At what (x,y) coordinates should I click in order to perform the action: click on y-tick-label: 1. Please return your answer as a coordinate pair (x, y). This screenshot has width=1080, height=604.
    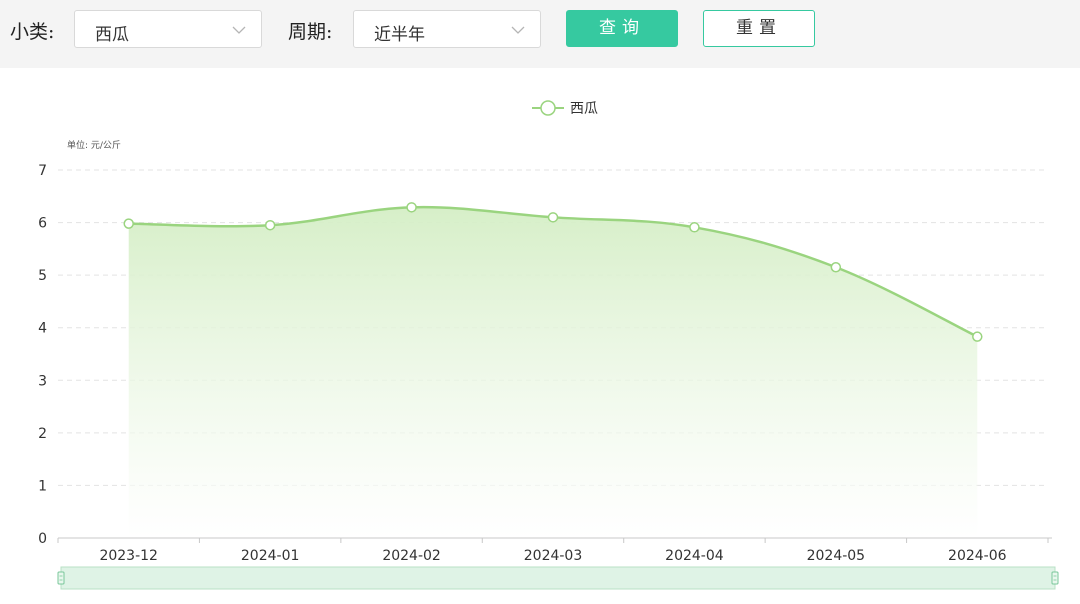
    Looking at the image, I should click on (42, 486).